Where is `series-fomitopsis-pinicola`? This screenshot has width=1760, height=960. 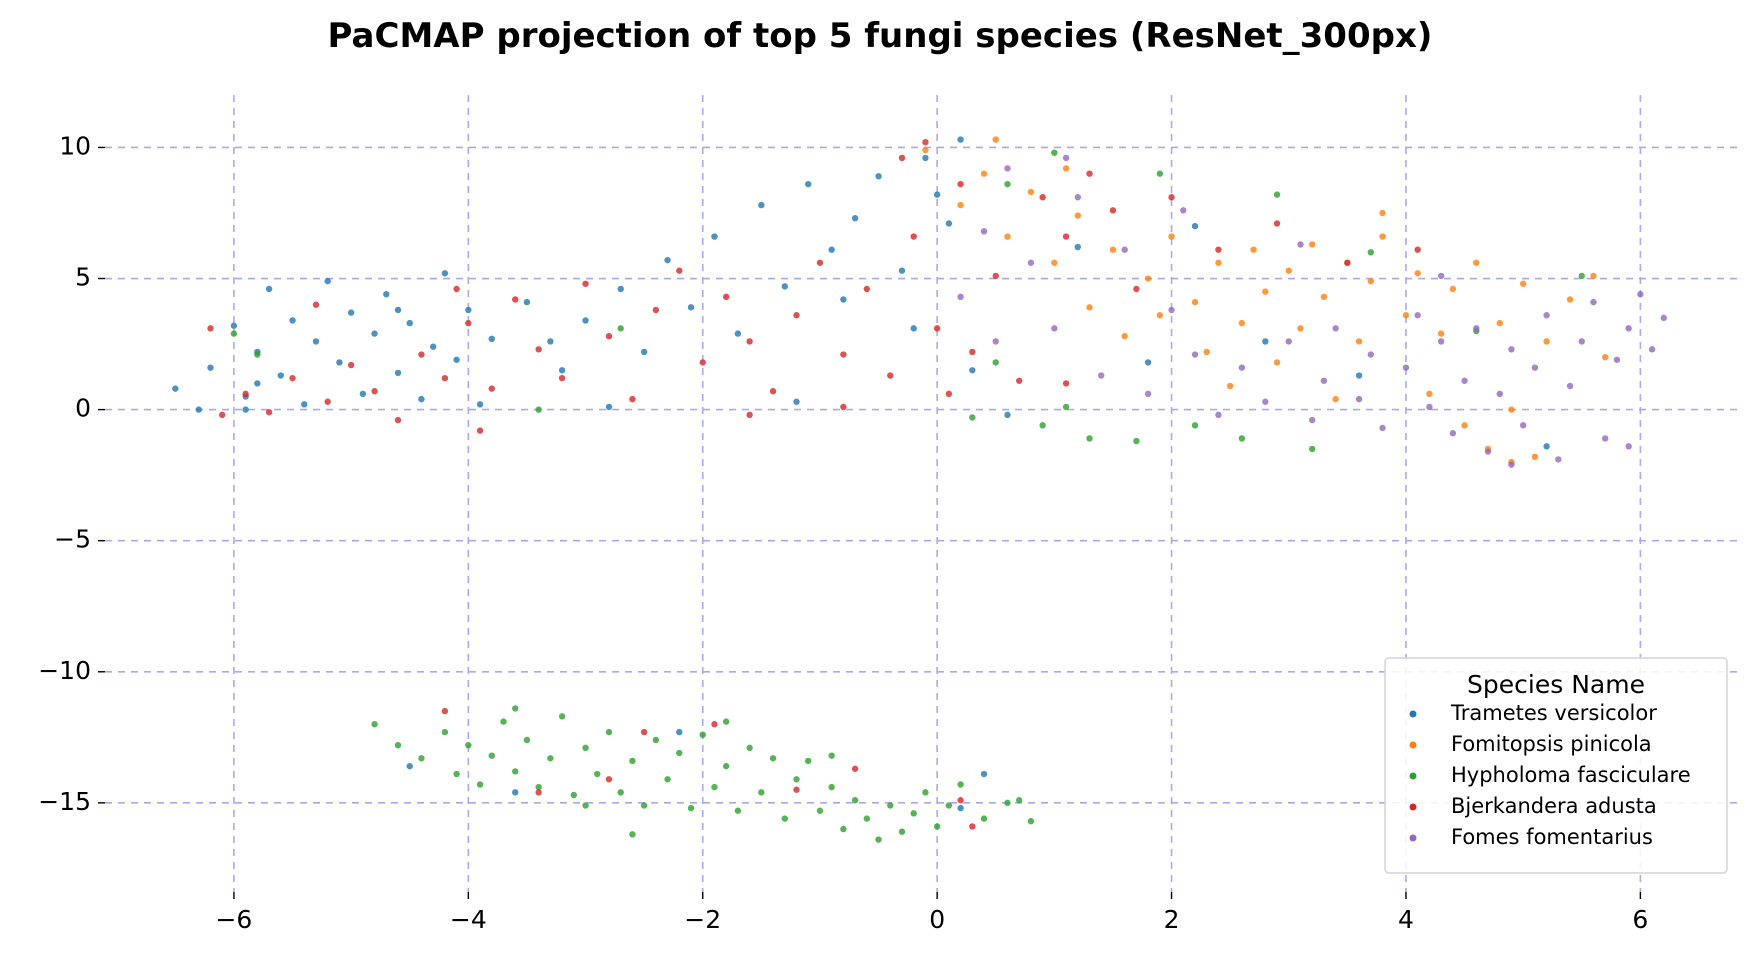
series-fomitopsis-pinicola is located at coordinates (1265, 301).